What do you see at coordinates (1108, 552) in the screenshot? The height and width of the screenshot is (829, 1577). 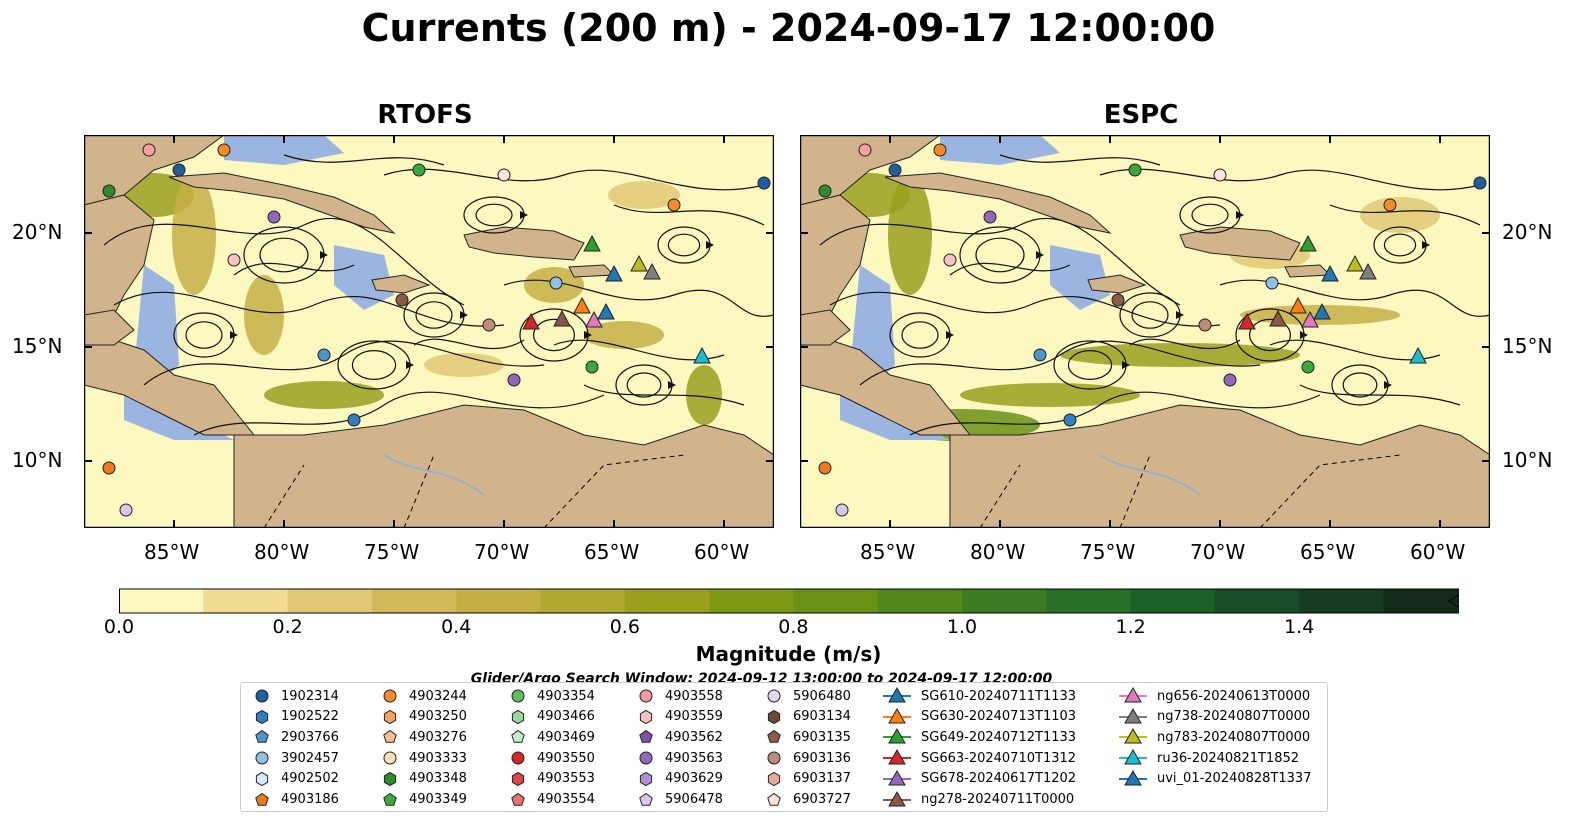 I see `lon-tick-label: 75°W` at bounding box center [1108, 552].